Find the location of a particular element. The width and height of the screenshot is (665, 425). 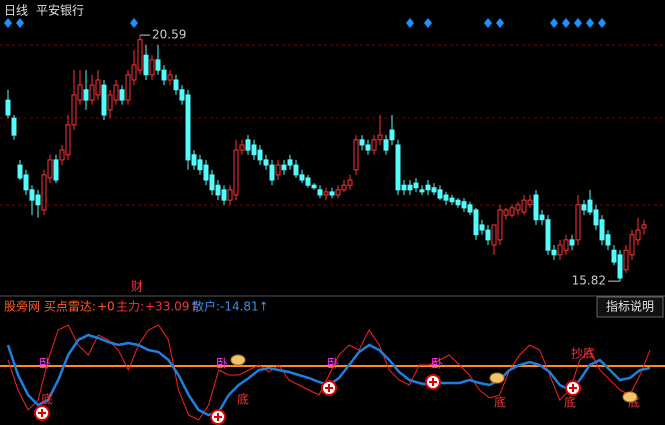

stock-name: 平安银行 is located at coordinates (60, 10).